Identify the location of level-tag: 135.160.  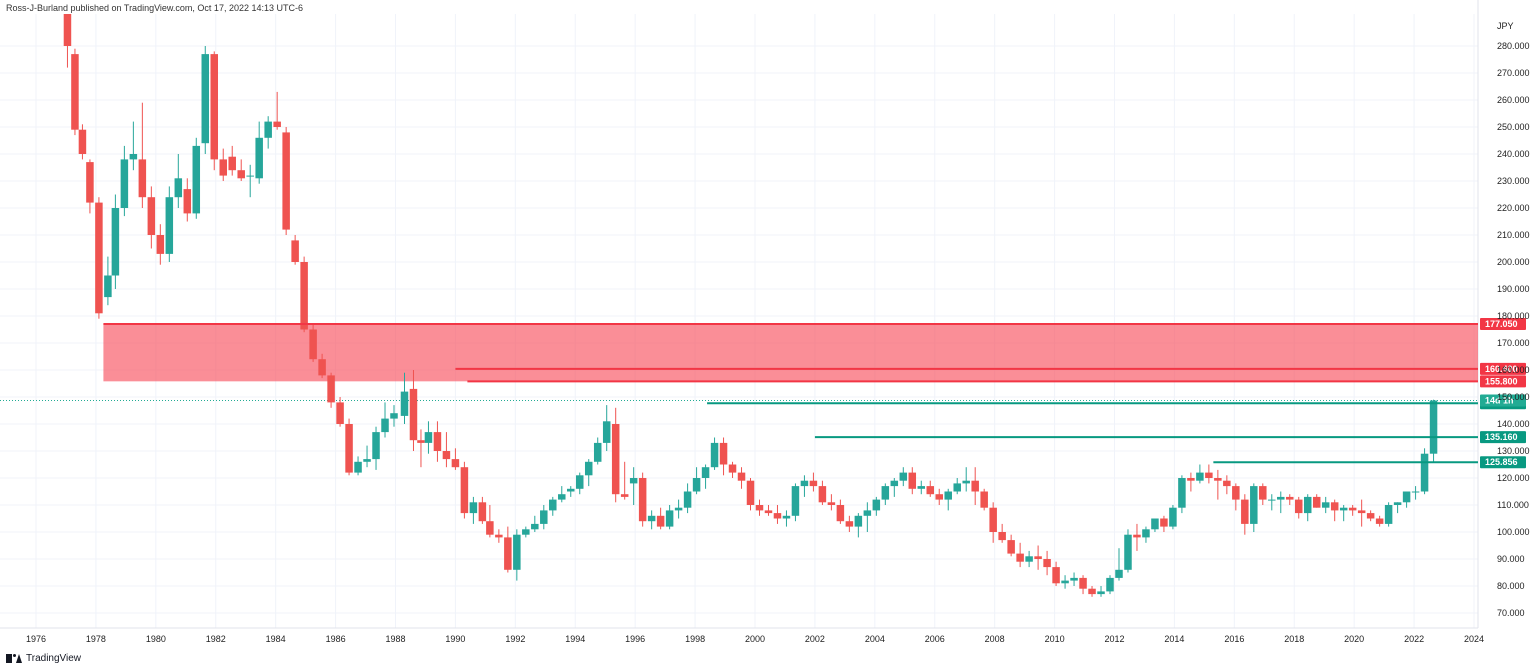
(1501, 437).